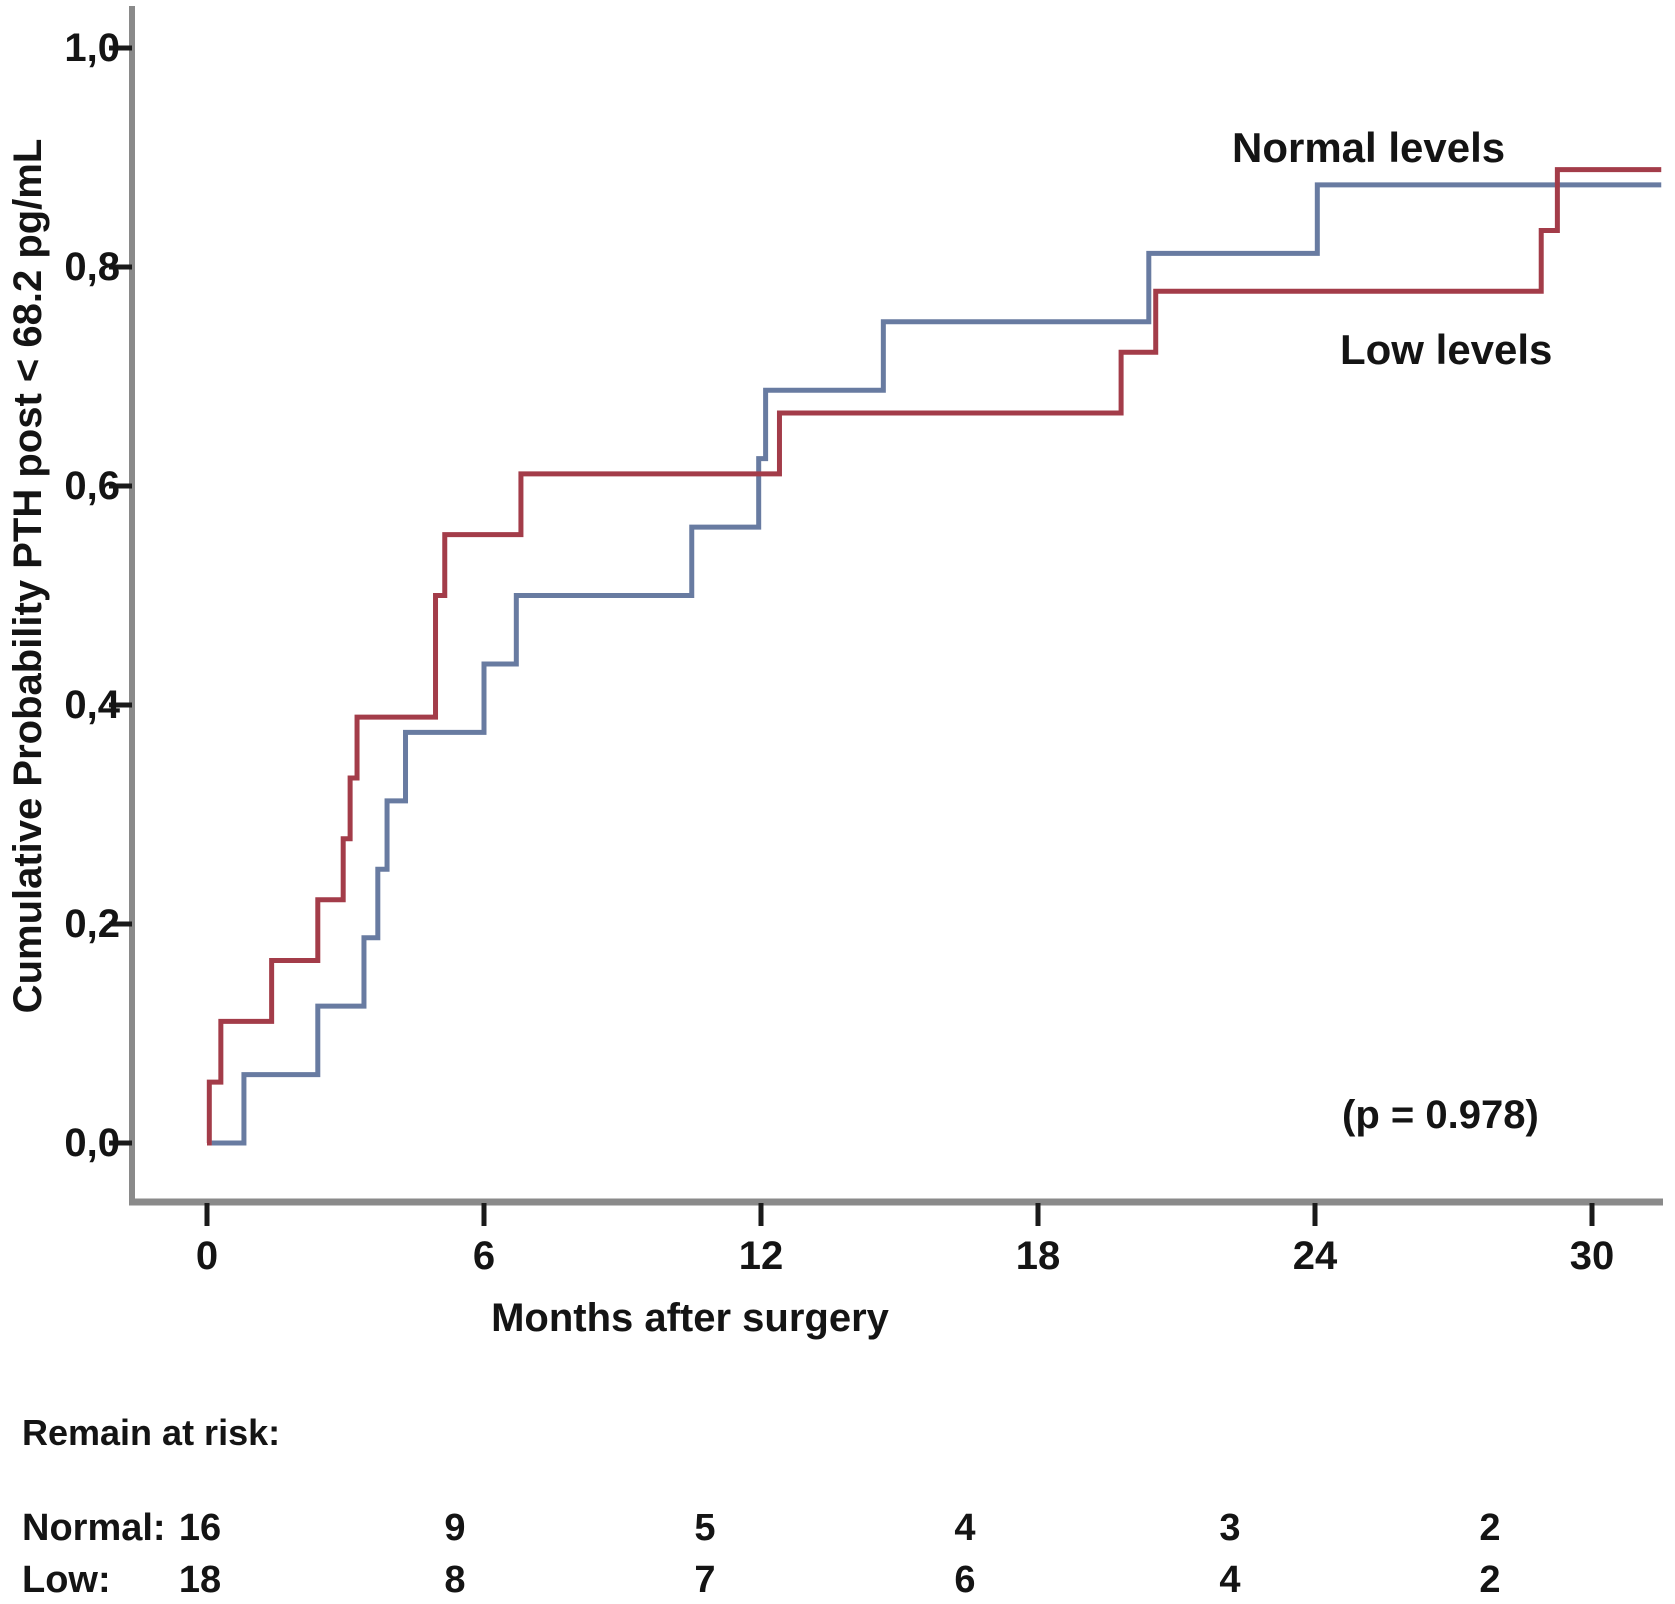  Describe the element at coordinates (92, 924) in the screenshot. I see `y-tick-label: 0,2` at that location.